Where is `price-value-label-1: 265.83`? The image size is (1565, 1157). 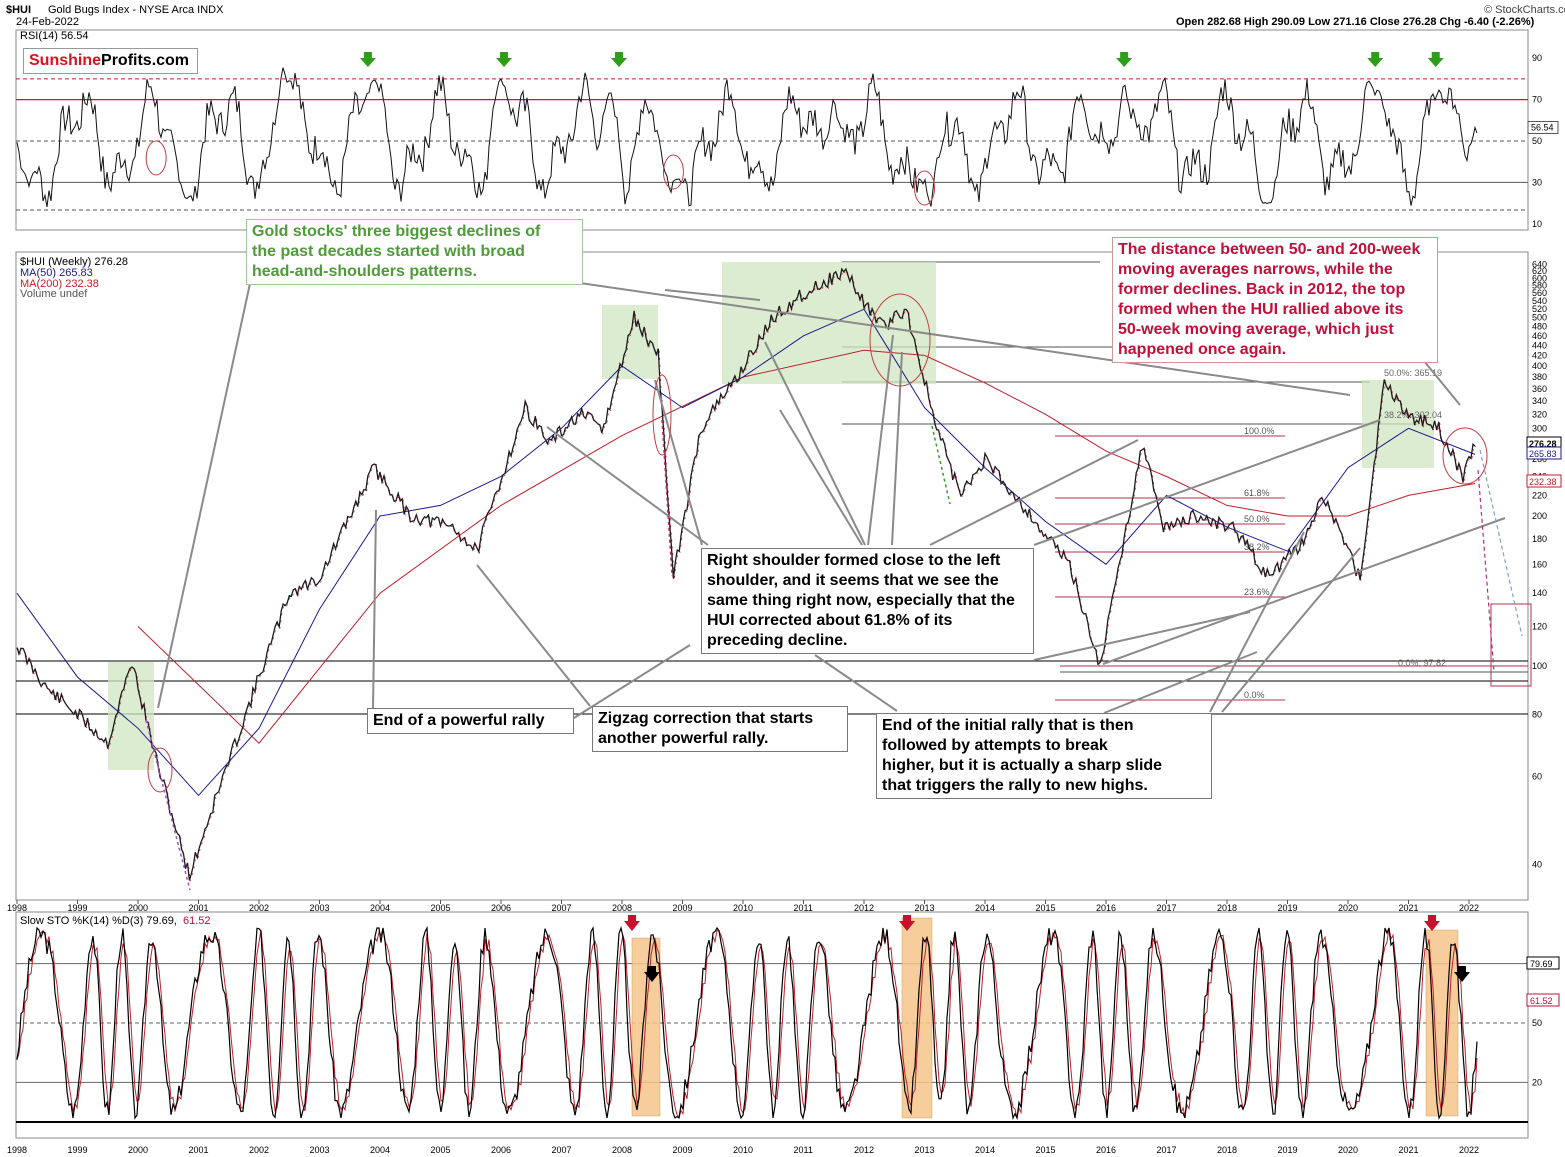
price-value-label-1: 265.83 is located at coordinates (1543, 454).